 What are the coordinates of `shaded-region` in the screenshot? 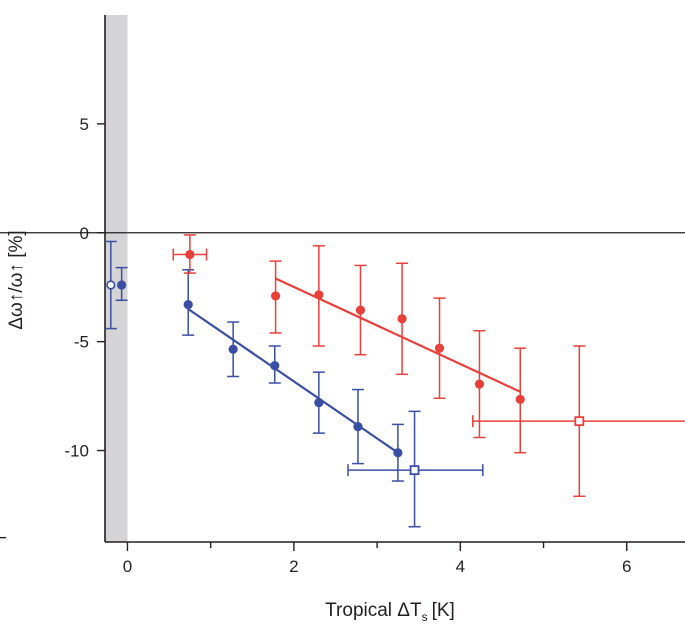 It's located at (116, 278).